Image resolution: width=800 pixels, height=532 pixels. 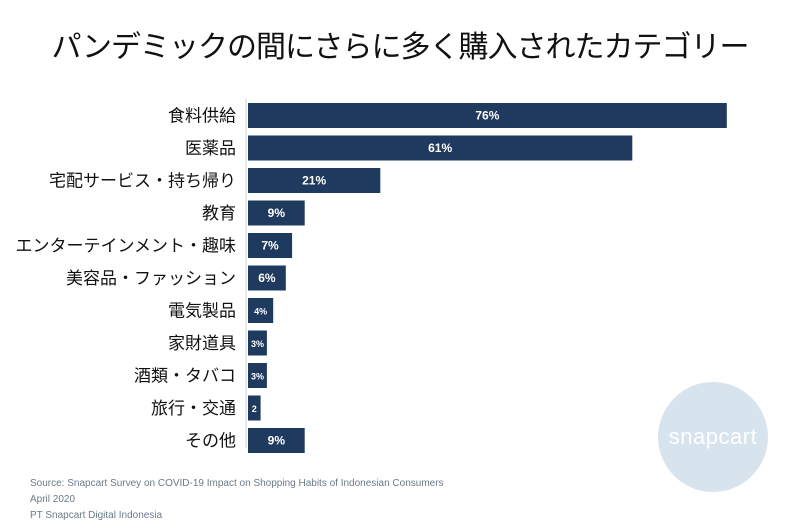 I want to click on data-label: 2, so click(x=254, y=409).